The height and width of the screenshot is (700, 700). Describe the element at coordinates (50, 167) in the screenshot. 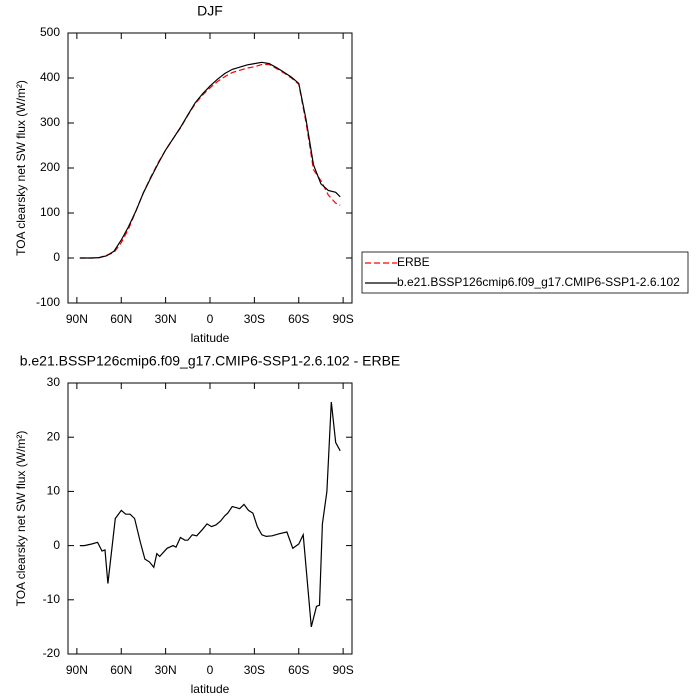

I see `y-tick-label: 200` at that location.